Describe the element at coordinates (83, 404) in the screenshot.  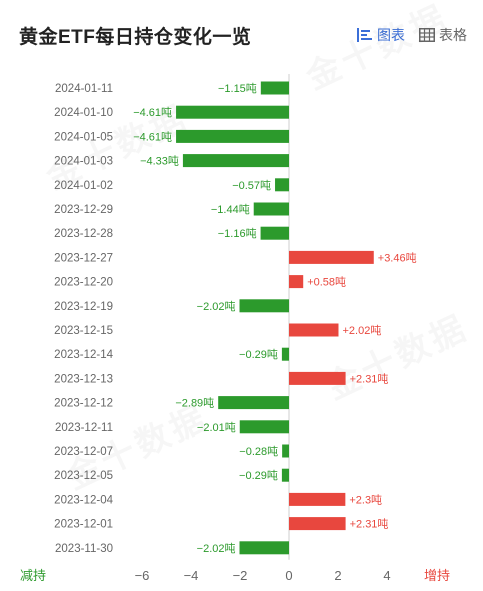
I see `category-label: 2023-12-12` at that location.